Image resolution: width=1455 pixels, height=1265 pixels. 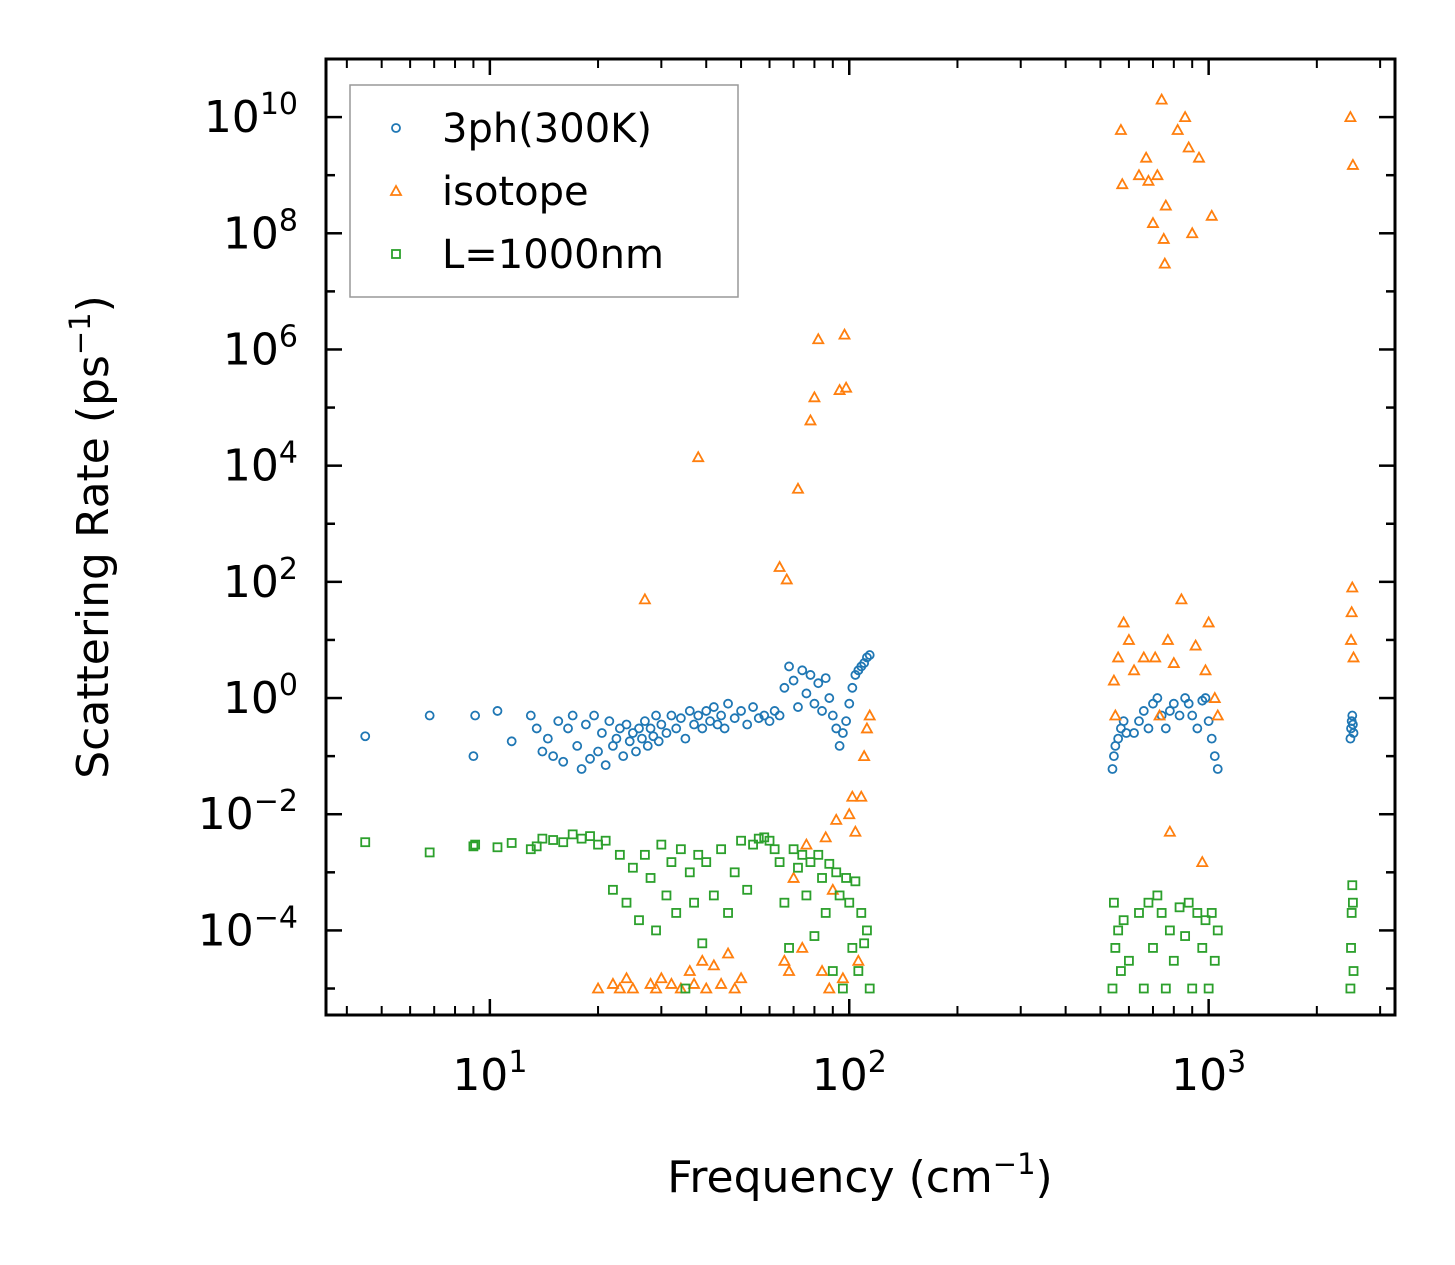 I want to click on x-tick-label: 10², so click(x=849, y=1073).